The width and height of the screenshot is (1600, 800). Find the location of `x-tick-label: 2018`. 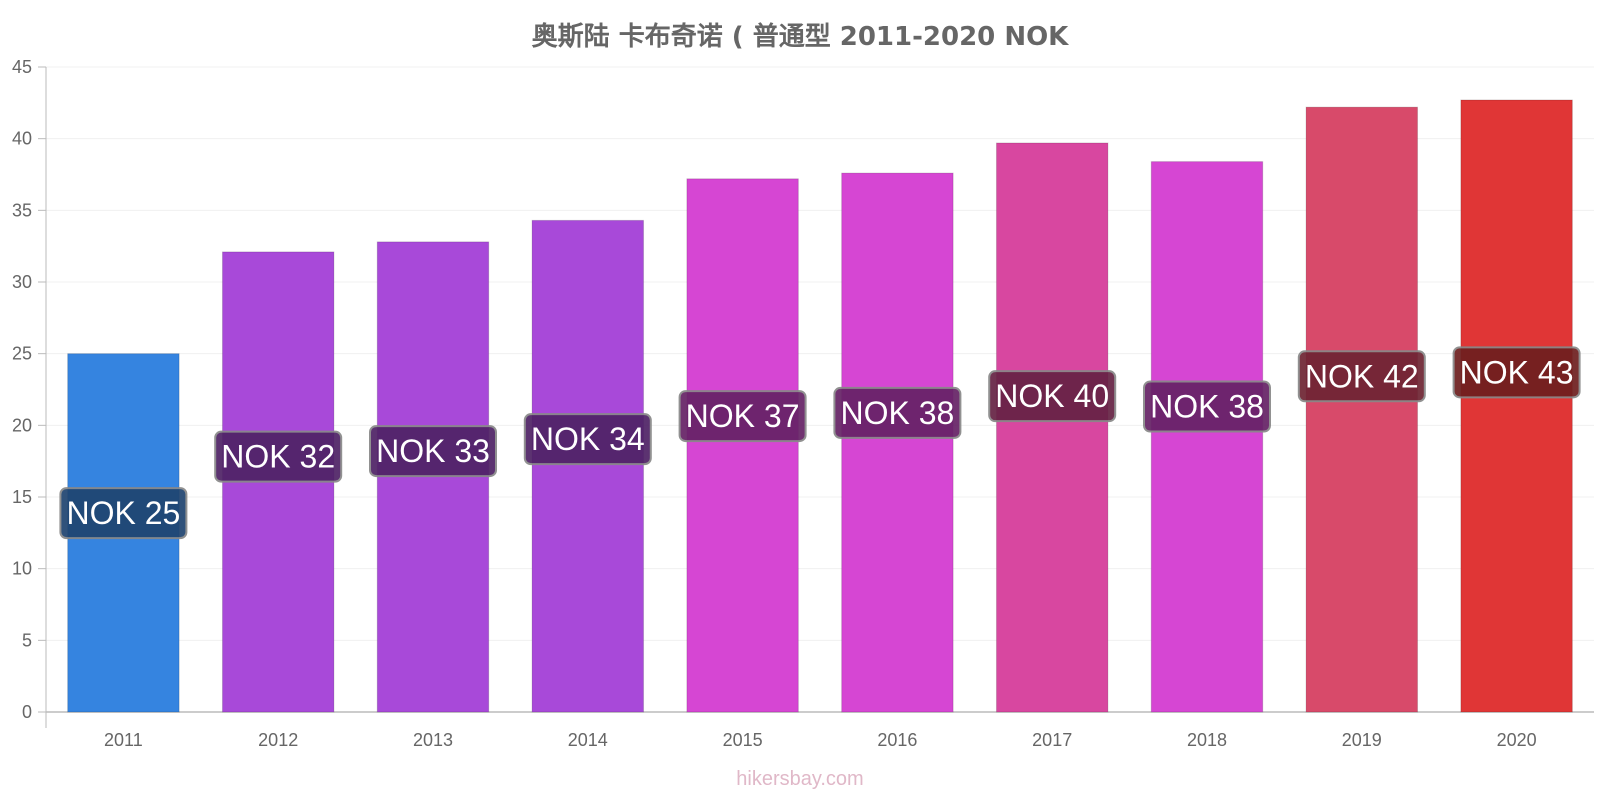

x-tick-label: 2018 is located at coordinates (1207, 740).